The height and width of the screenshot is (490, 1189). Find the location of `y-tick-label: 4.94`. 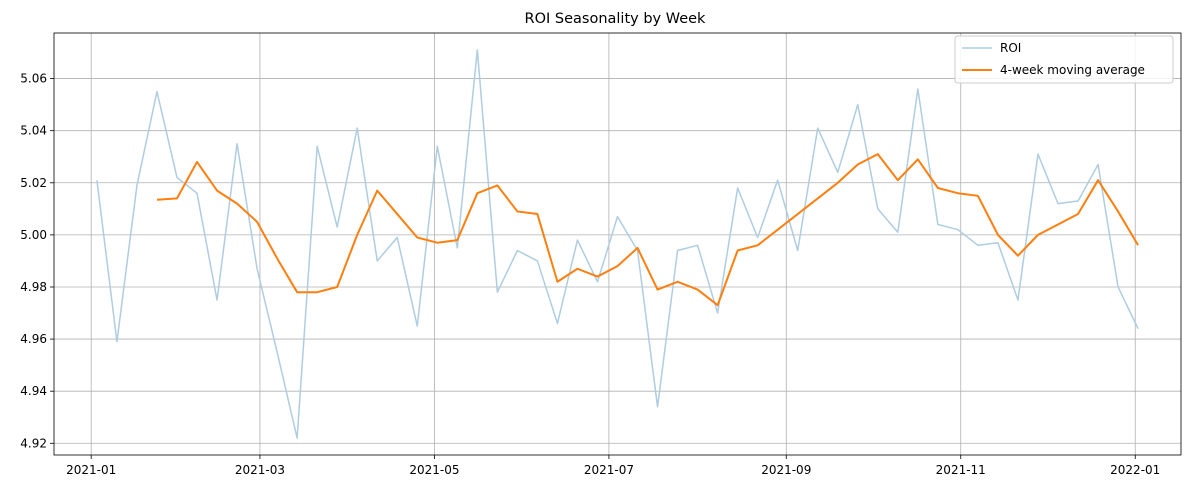

y-tick-label: 4.94 is located at coordinates (33, 391).